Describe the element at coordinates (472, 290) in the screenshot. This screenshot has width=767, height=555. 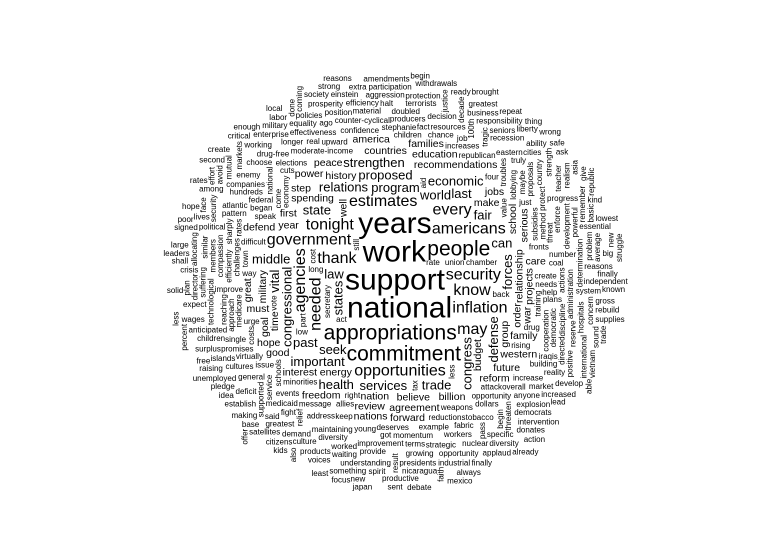
I see `cloud-word: know` at that location.